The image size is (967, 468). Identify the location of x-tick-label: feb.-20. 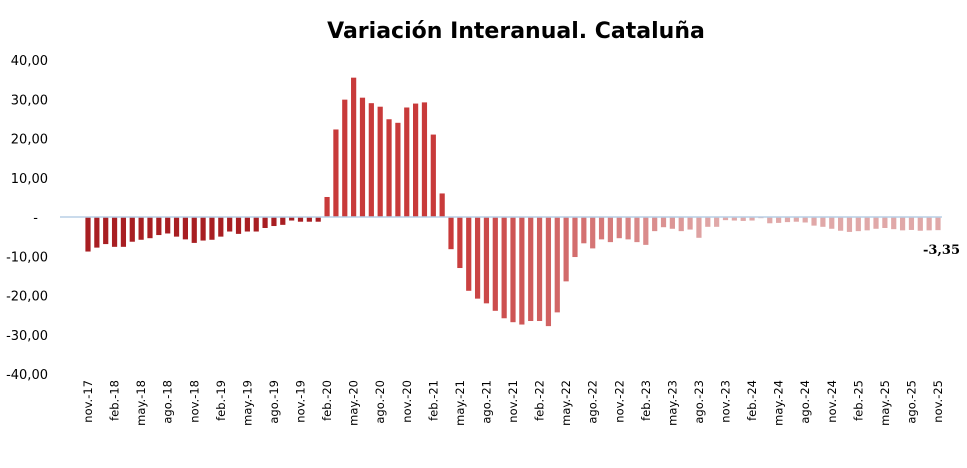
(327, 400).